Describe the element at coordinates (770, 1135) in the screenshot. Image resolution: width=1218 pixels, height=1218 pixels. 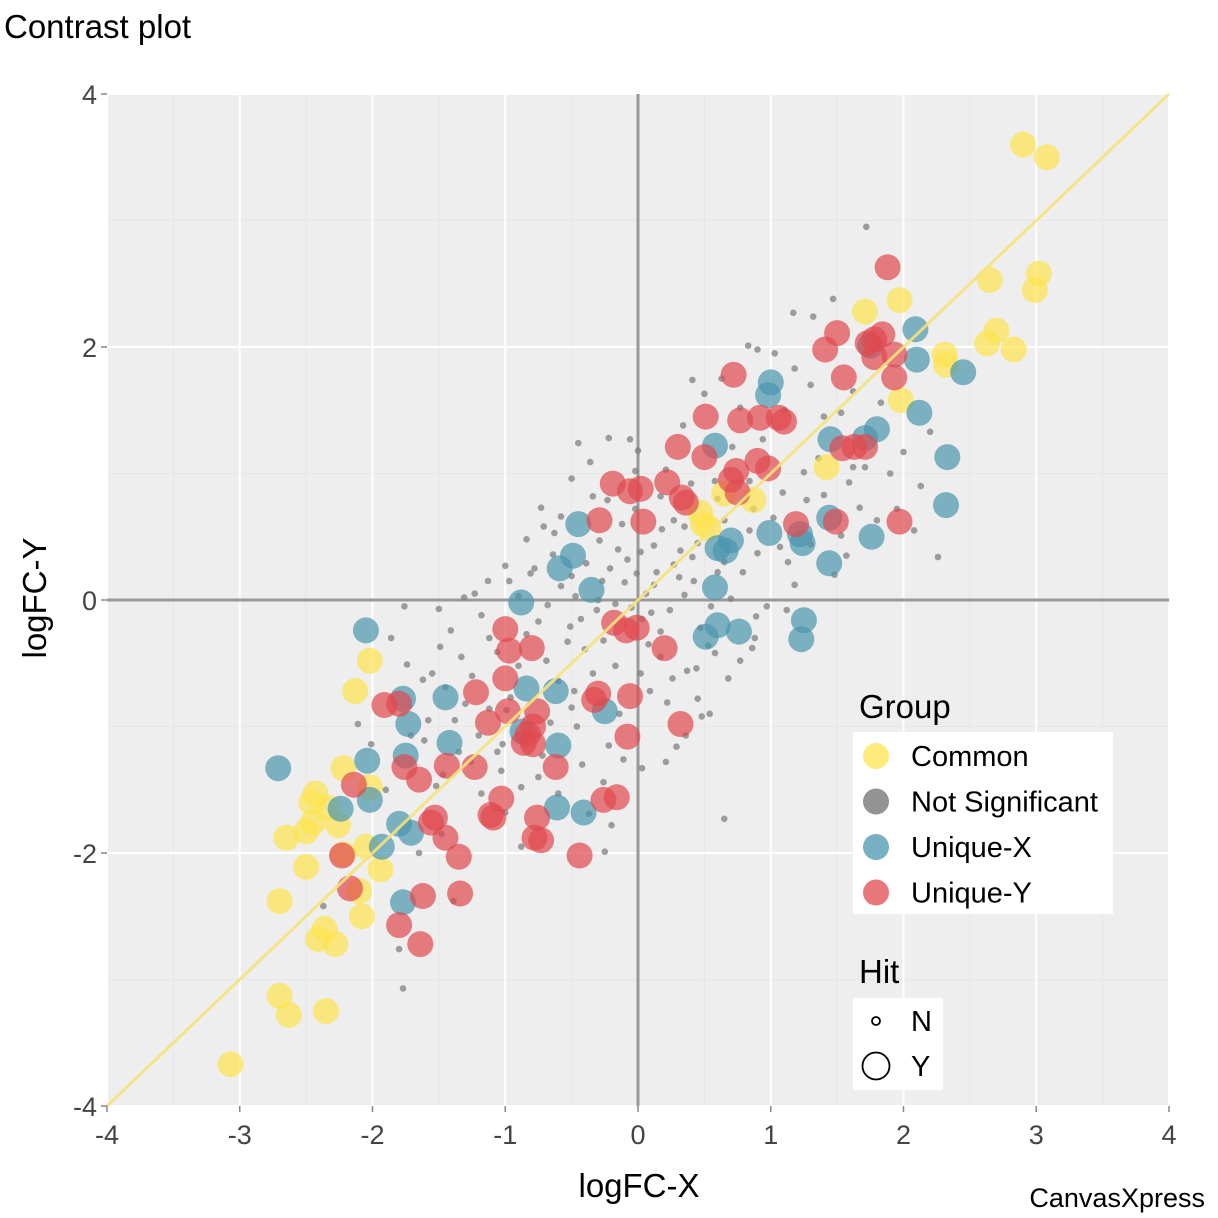
I see `x-tick-label: 1` at that location.